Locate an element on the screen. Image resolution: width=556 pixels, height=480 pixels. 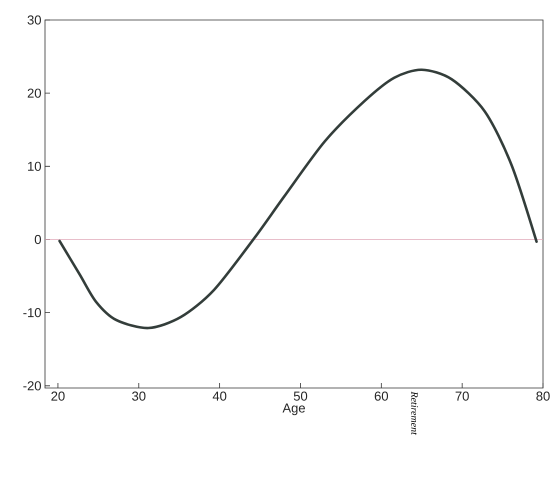
x-tick-label: 60 is located at coordinates (381, 396).